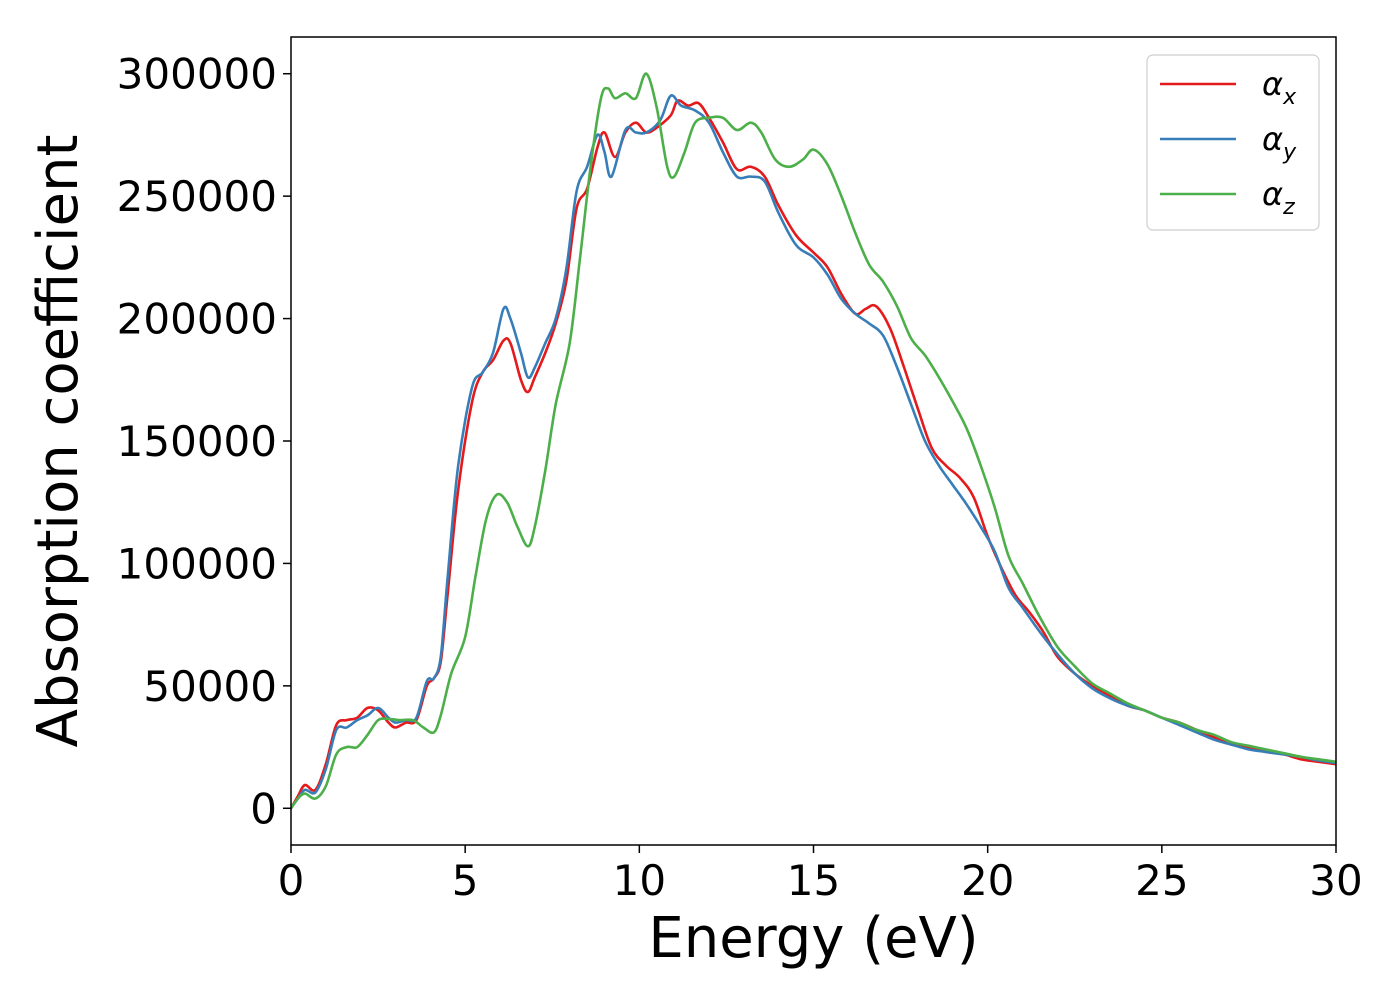 The image size is (1400, 1000). What do you see at coordinates (197, 319) in the screenshot?
I see `y-tick-label: 200000` at bounding box center [197, 319].